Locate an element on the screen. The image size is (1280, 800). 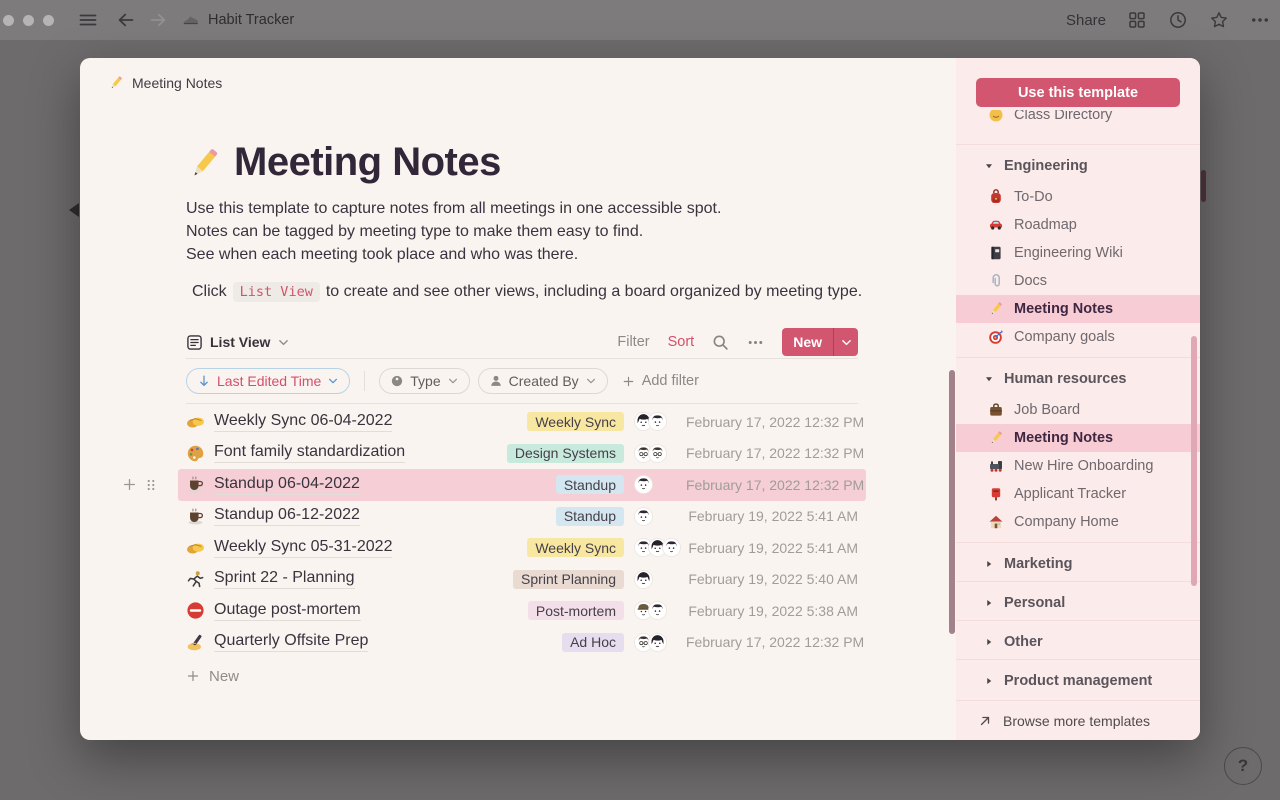
database-toolbar: List View Filter Sort New is located at coordinates (522, 342).